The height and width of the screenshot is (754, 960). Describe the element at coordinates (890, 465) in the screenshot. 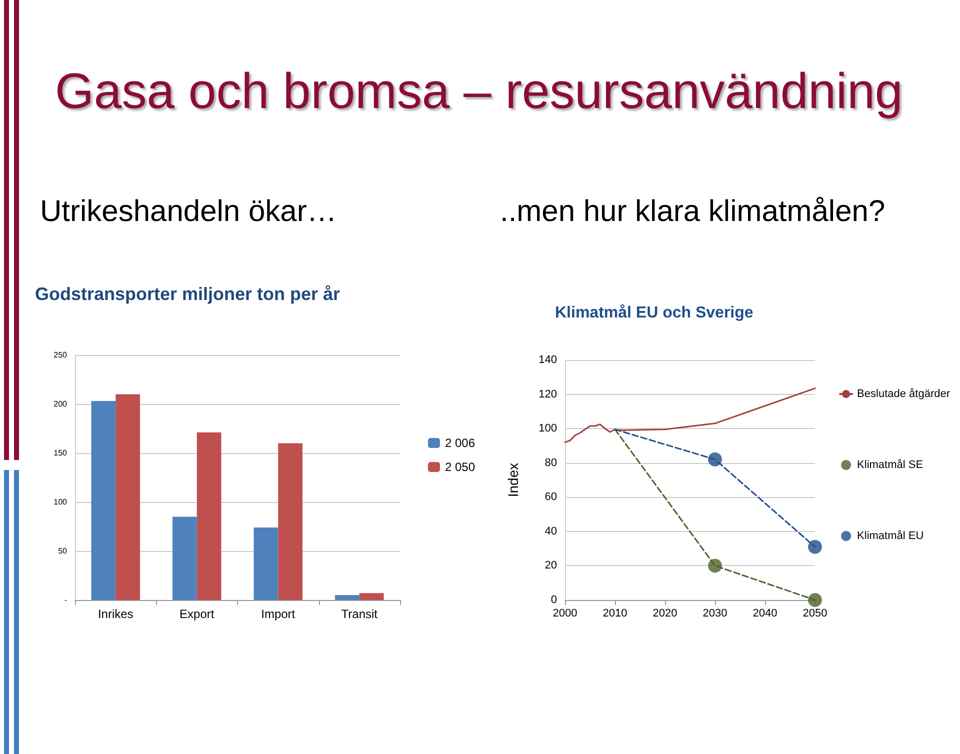

I see `legend-label: Klimatmål SE` at that location.